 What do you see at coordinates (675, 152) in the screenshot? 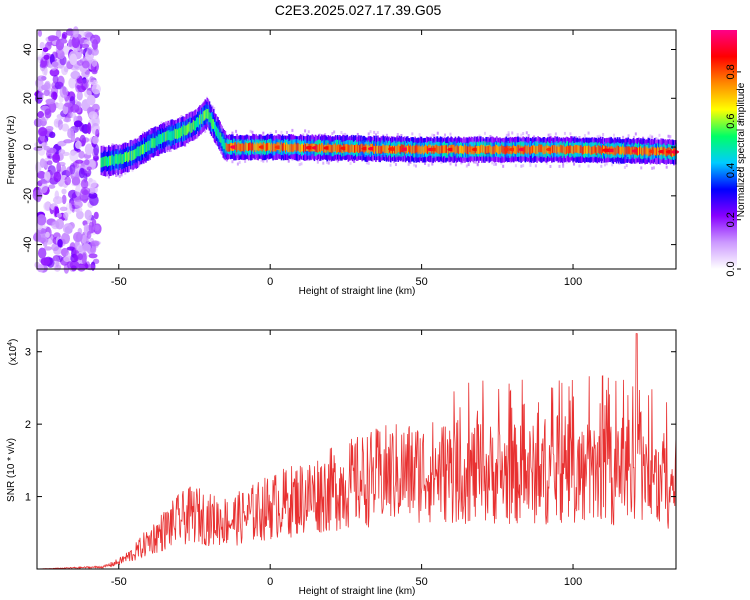
I see `ridge-peak` at bounding box center [675, 152].